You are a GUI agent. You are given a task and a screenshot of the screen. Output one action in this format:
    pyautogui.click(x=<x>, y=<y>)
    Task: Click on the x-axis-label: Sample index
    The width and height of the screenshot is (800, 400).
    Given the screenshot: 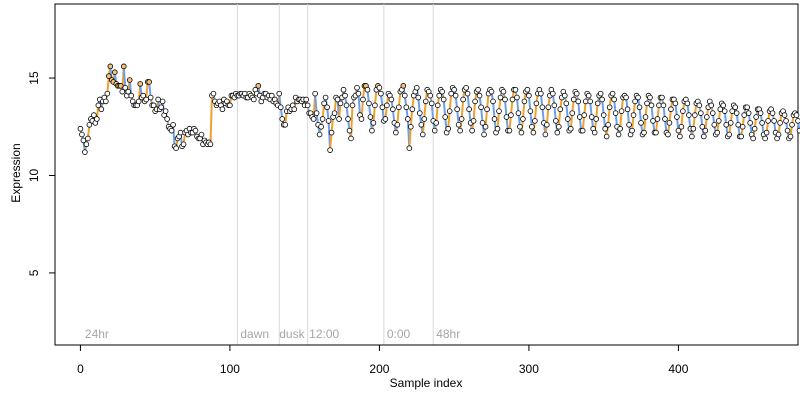 What is the action you would take?
    pyautogui.click(x=426, y=383)
    